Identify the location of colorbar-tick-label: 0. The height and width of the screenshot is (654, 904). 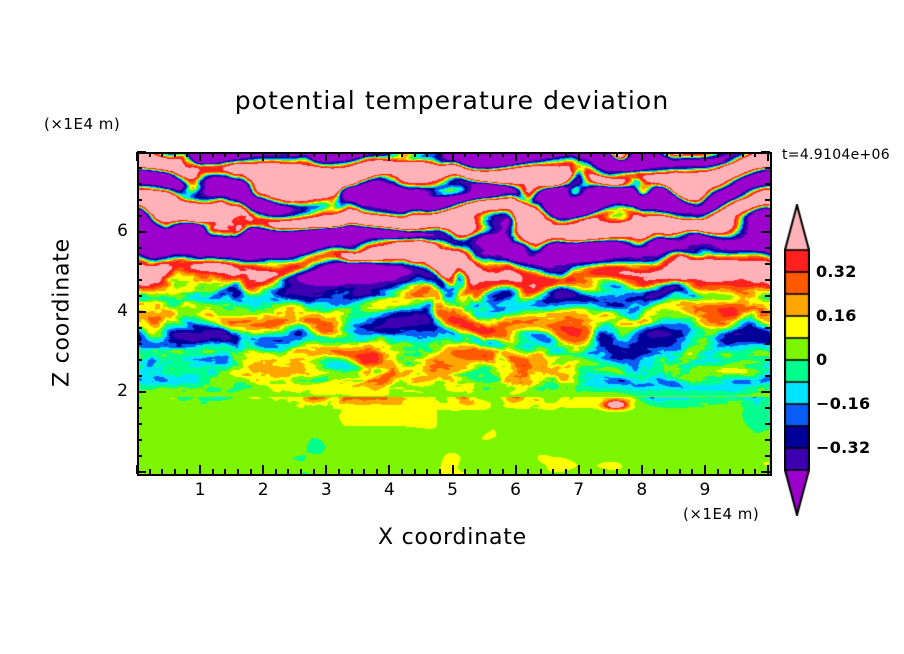
(822, 359).